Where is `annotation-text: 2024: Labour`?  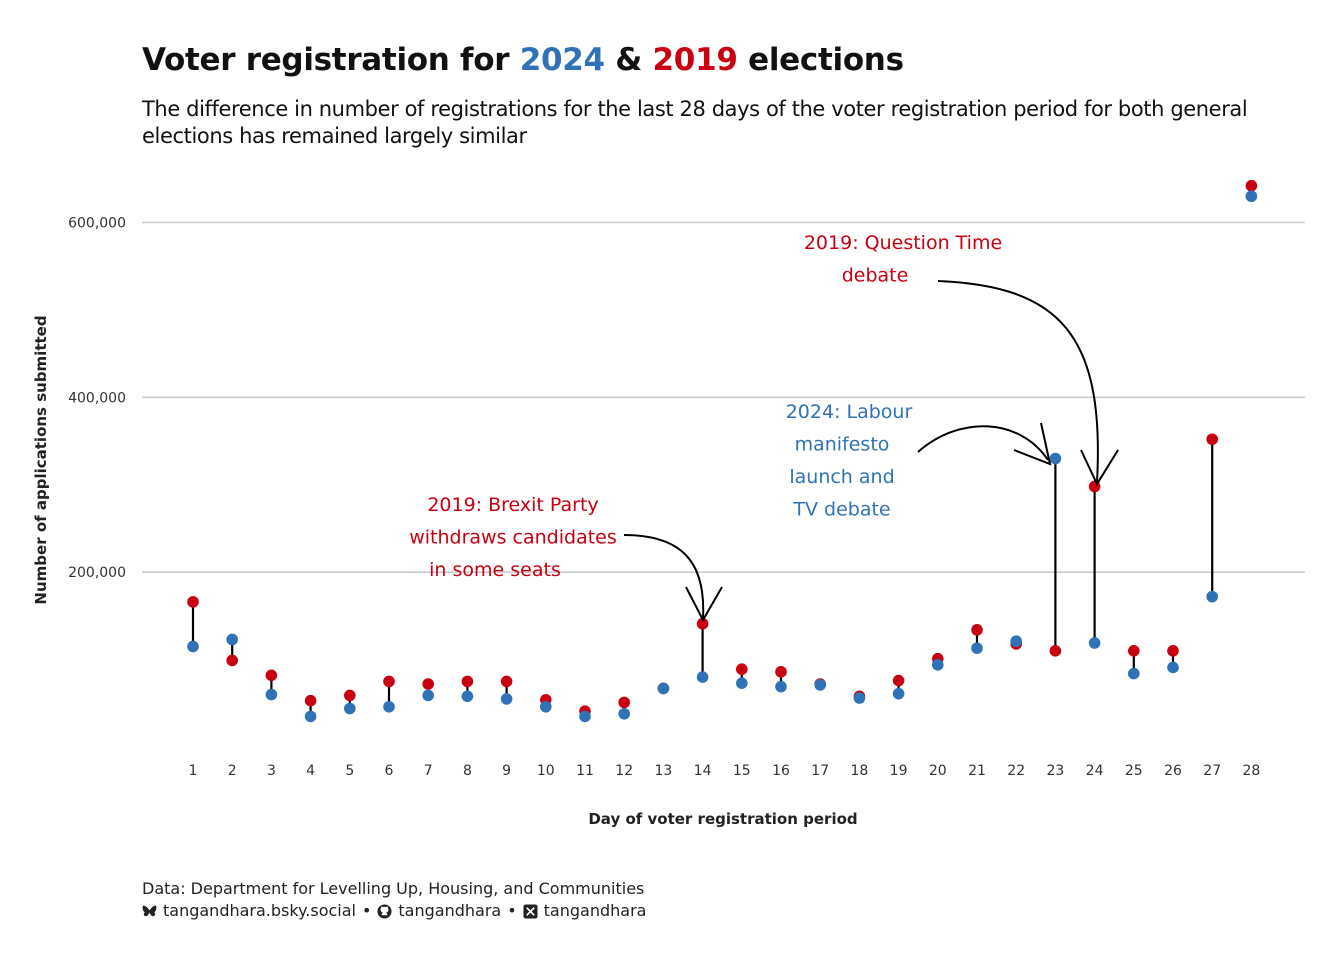
annotation-text: 2024: Labour is located at coordinates (849, 412).